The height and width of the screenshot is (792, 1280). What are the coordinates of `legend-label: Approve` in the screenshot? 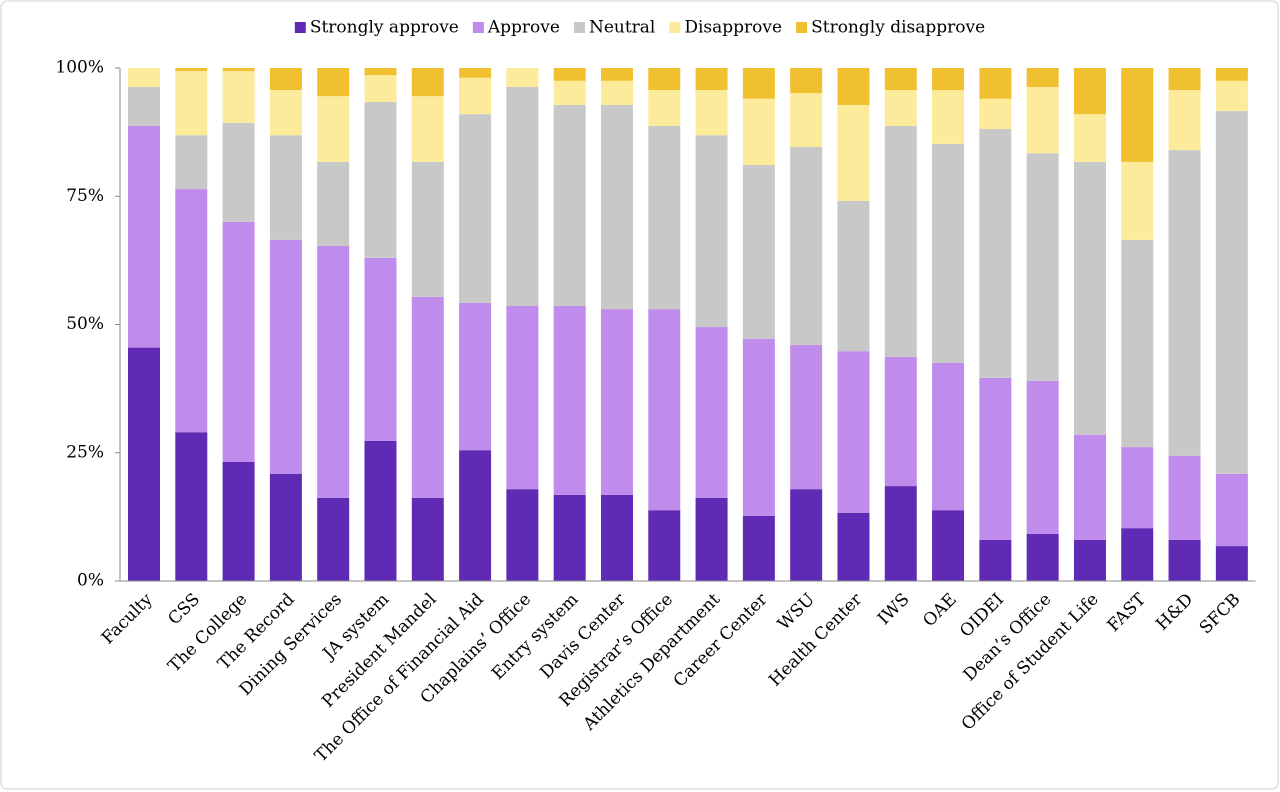 It's located at (523, 28).